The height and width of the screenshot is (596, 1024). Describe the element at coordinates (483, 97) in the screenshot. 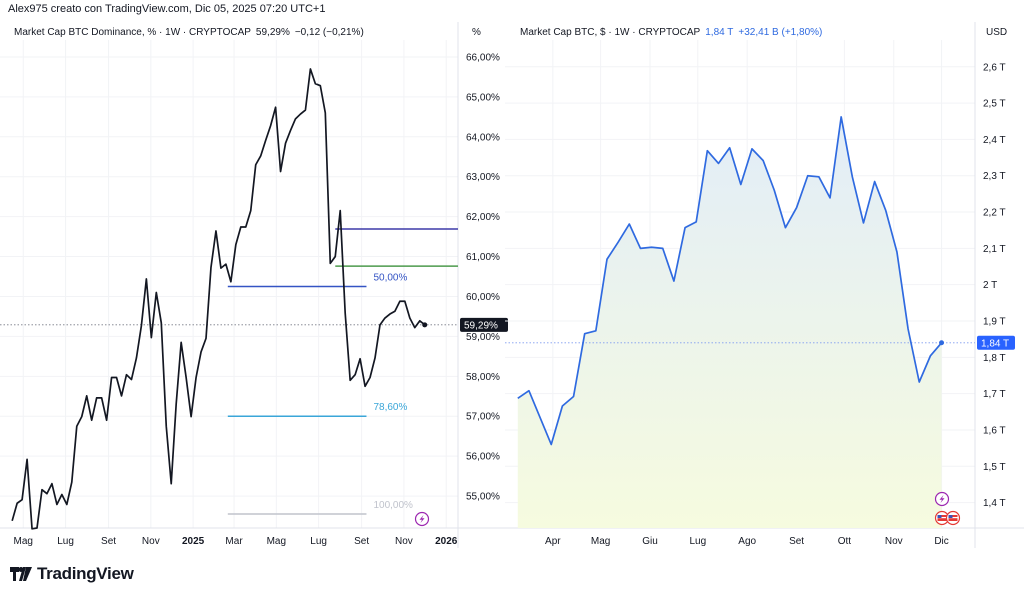

I see `dominance-y-tick-label: 65,00%` at that location.